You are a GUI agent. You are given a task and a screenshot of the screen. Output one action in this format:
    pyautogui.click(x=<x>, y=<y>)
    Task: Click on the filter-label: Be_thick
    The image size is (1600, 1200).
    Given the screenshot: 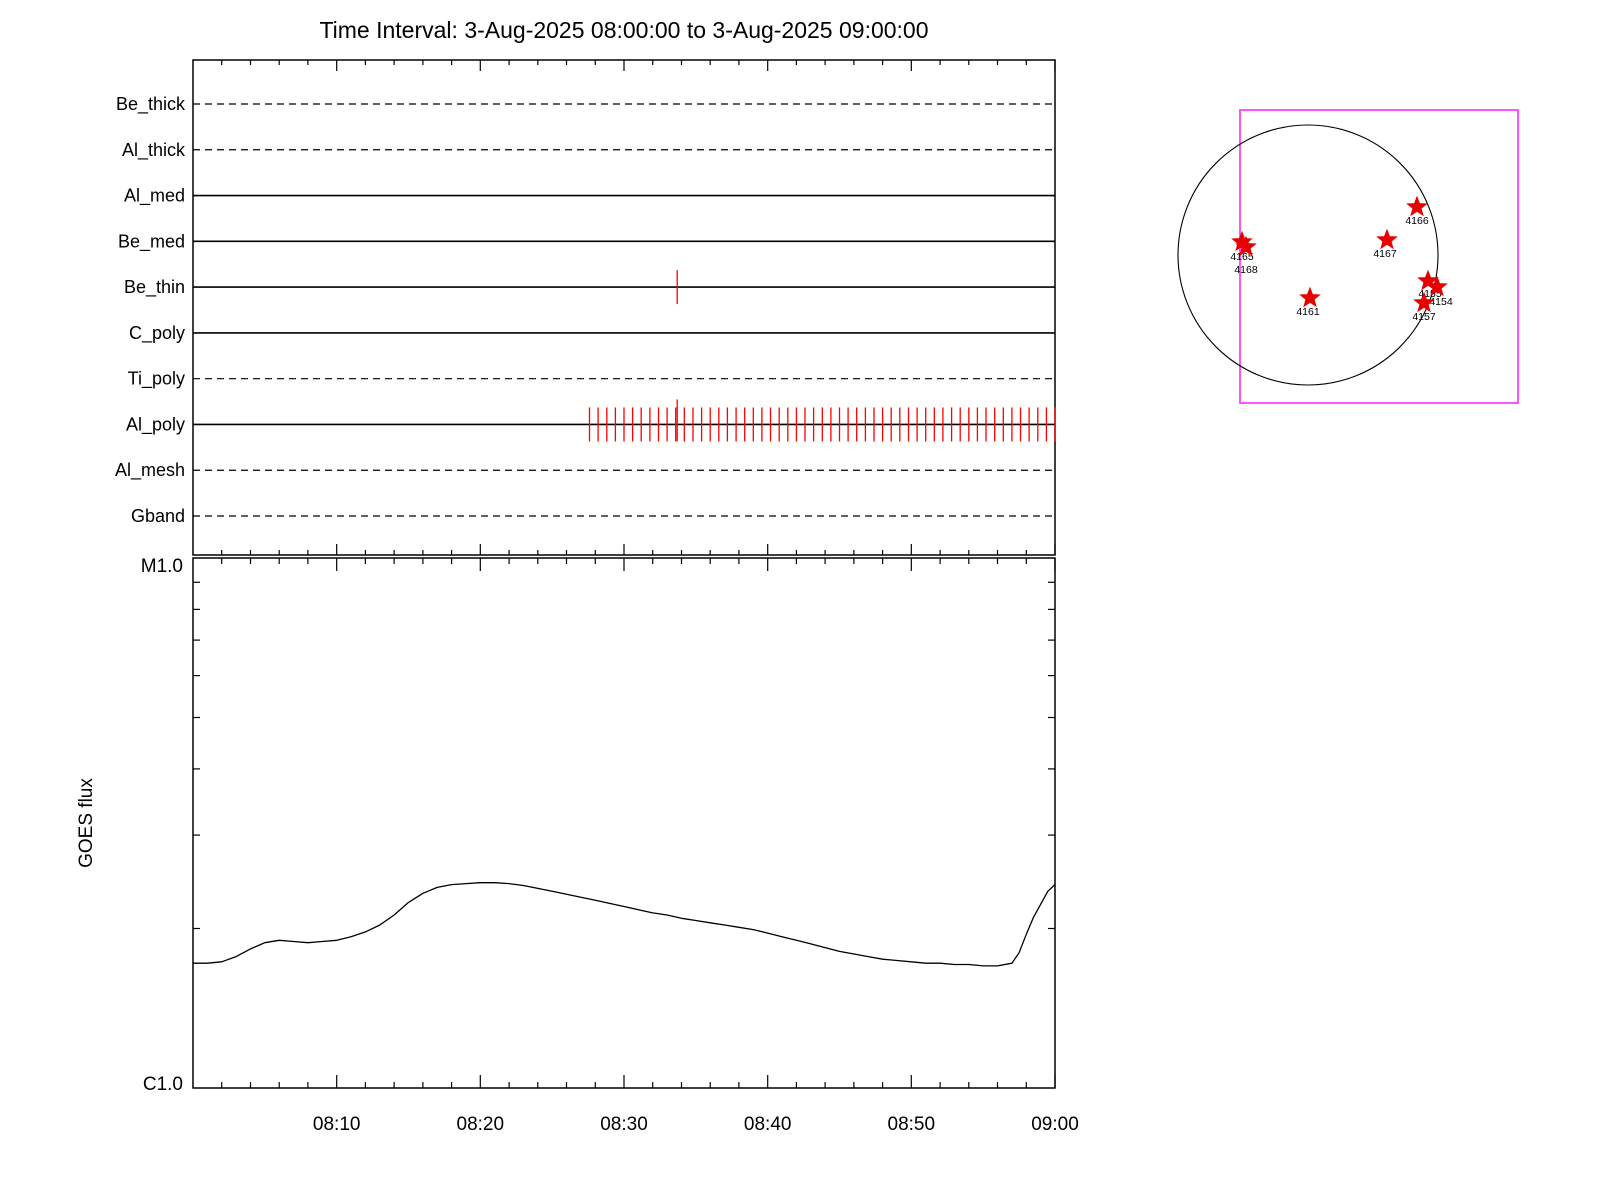 What is the action you would take?
    pyautogui.click(x=151, y=104)
    